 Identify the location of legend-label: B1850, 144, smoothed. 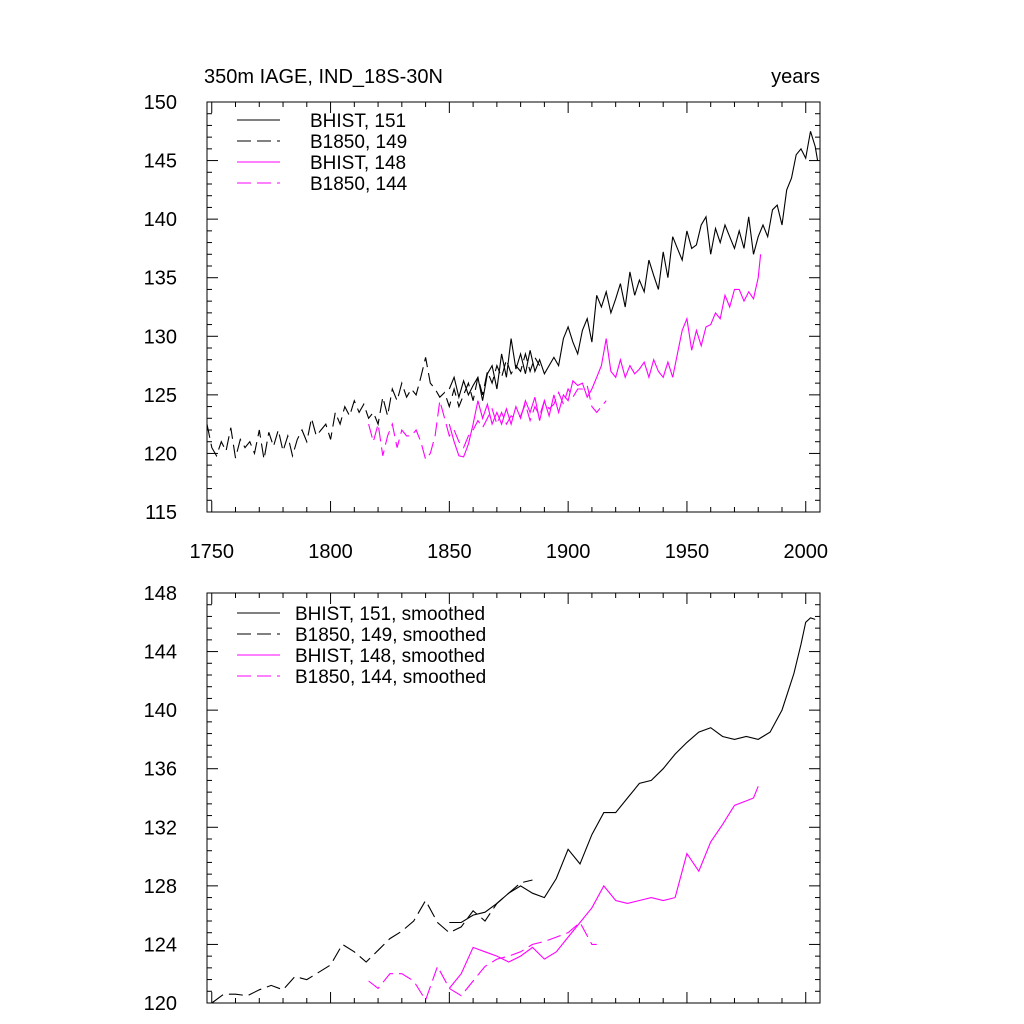
(390, 677).